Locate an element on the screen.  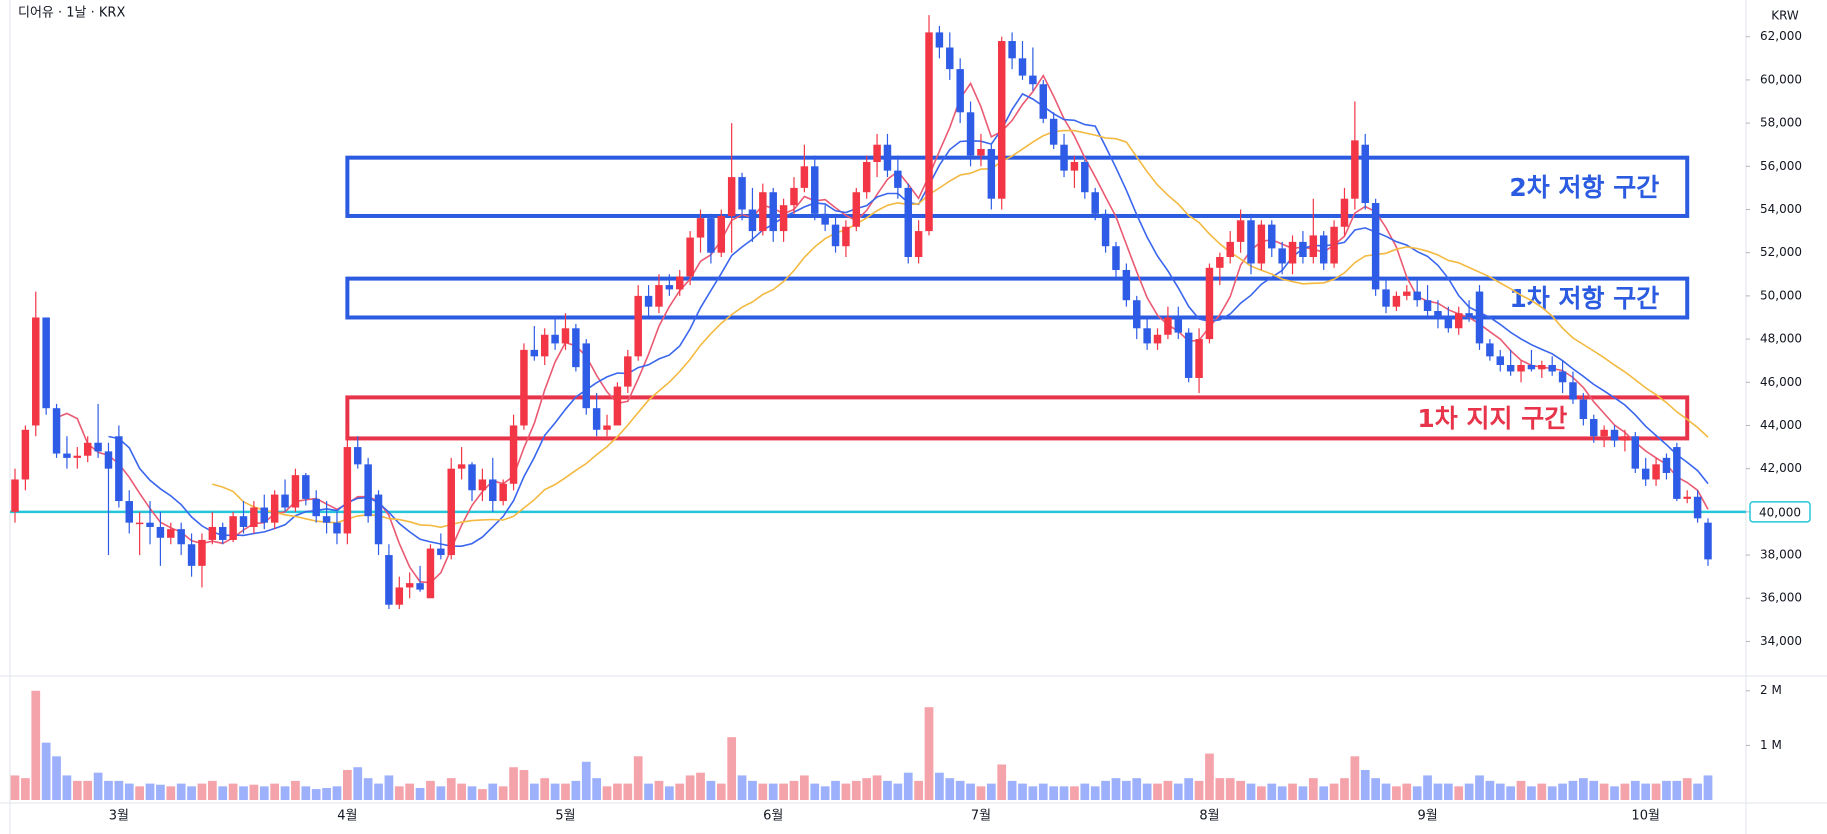
y-tick-label: 60,000 is located at coordinates (1781, 79).